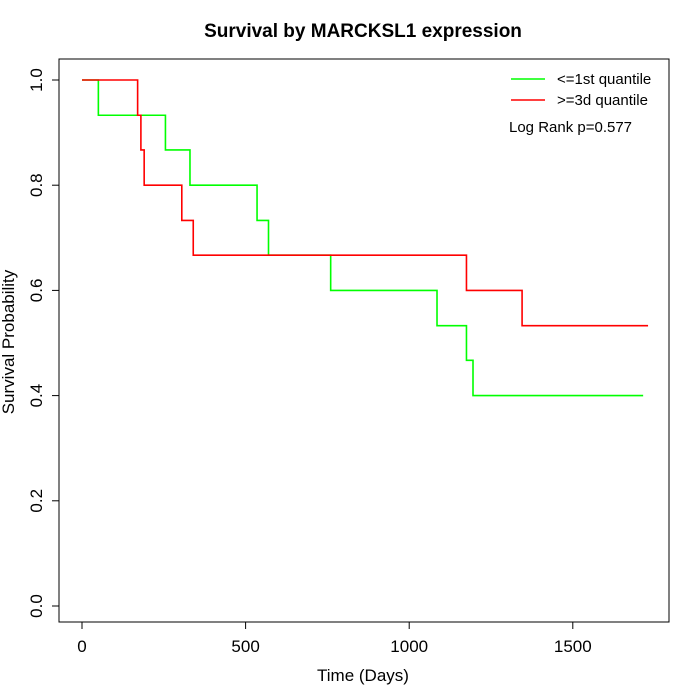  What do you see at coordinates (245, 646) in the screenshot?
I see `x-tick-label: 500` at bounding box center [245, 646].